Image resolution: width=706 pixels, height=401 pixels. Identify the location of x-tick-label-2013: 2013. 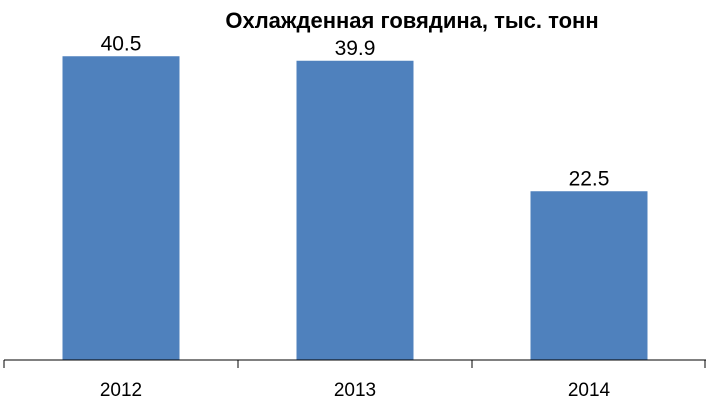
(355, 390).